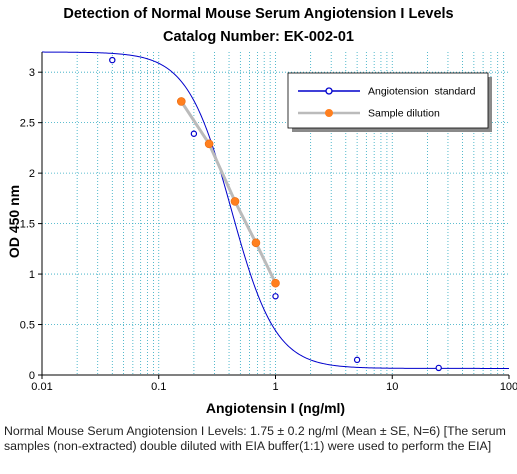  What do you see at coordinates (275, 387) in the screenshot?
I see `x-tick-label: 1` at bounding box center [275, 387].